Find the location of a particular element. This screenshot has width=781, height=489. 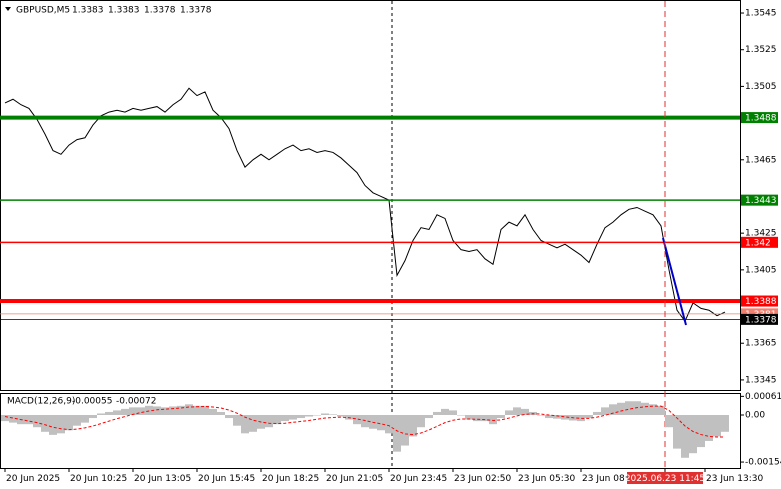

trend-line is located at coordinates (674, 281).